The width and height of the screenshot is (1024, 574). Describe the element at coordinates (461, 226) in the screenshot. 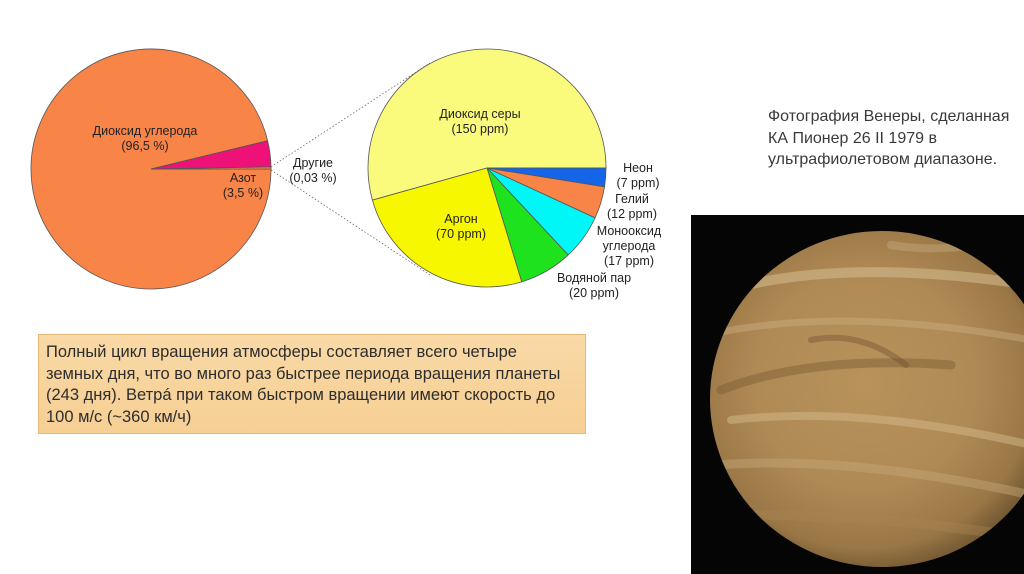

I see `argon-label: Аргон (70 ppm)` at that location.